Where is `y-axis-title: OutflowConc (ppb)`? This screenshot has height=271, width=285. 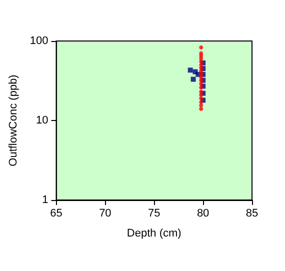
y-axis-title: OutflowConc (ppb) is located at coordinates (14, 120).